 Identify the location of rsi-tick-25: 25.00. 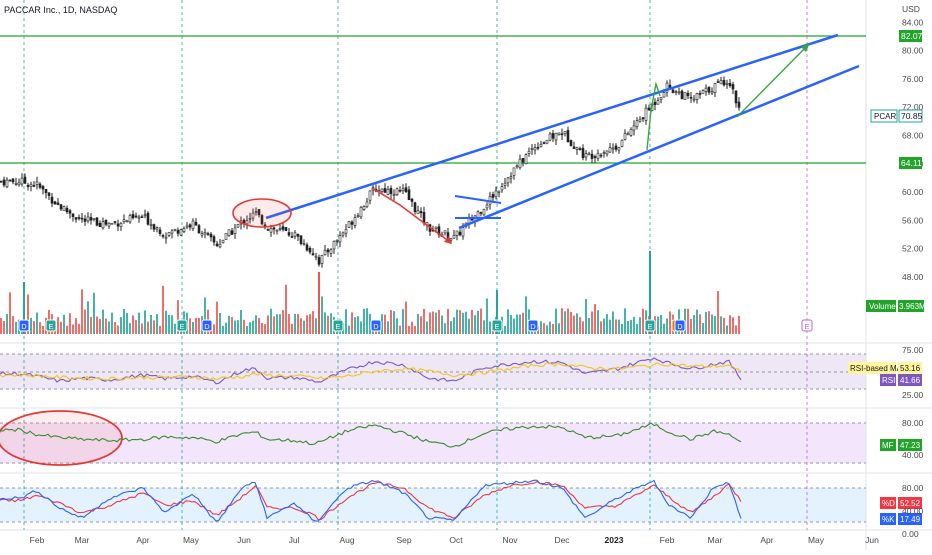
(913, 395).